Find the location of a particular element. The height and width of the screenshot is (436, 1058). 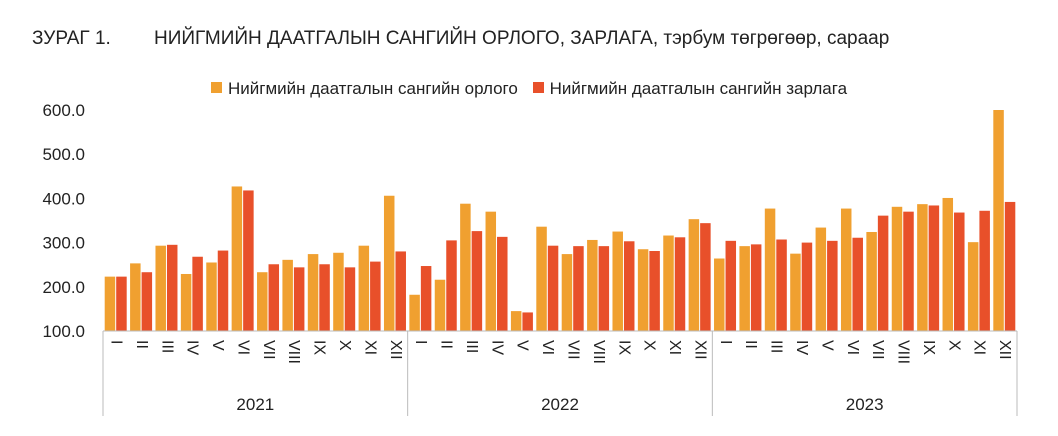

year-label: 2023 is located at coordinates (865, 404).